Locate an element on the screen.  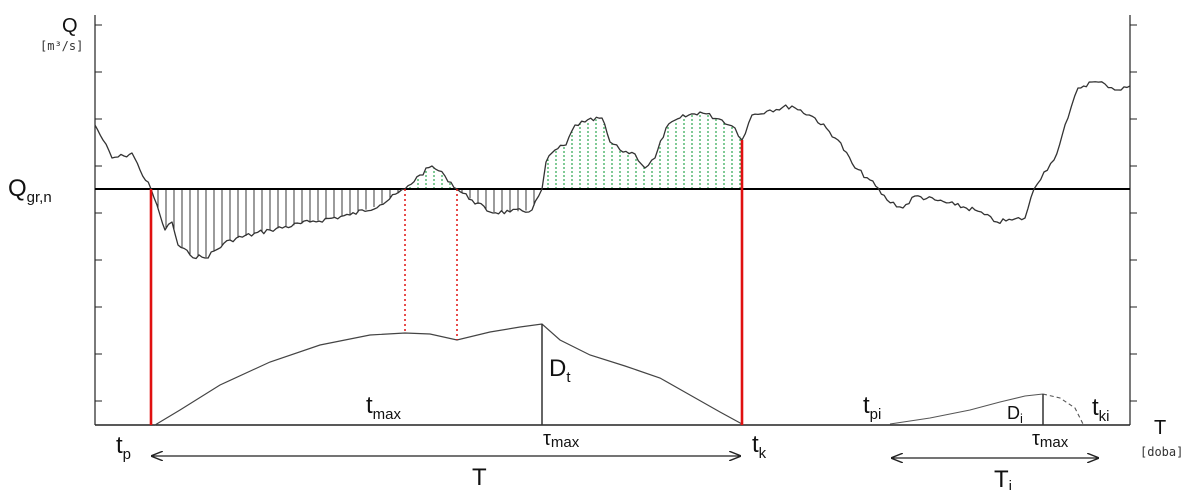
y-axis-label: Q is located at coordinates (70, 26).